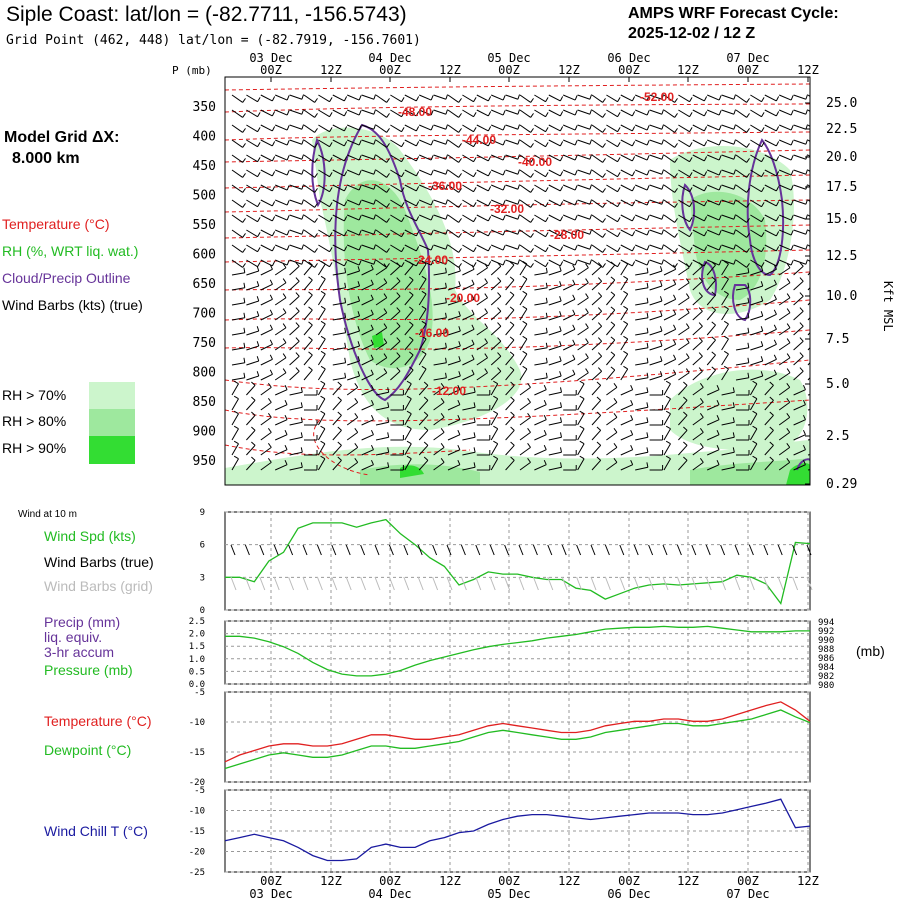 This screenshot has height=900, width=900. What do you see at coordinates (389, 58) in the screenshot?
I see `day-label: 04 Dec` at bounding box center [389, 58].